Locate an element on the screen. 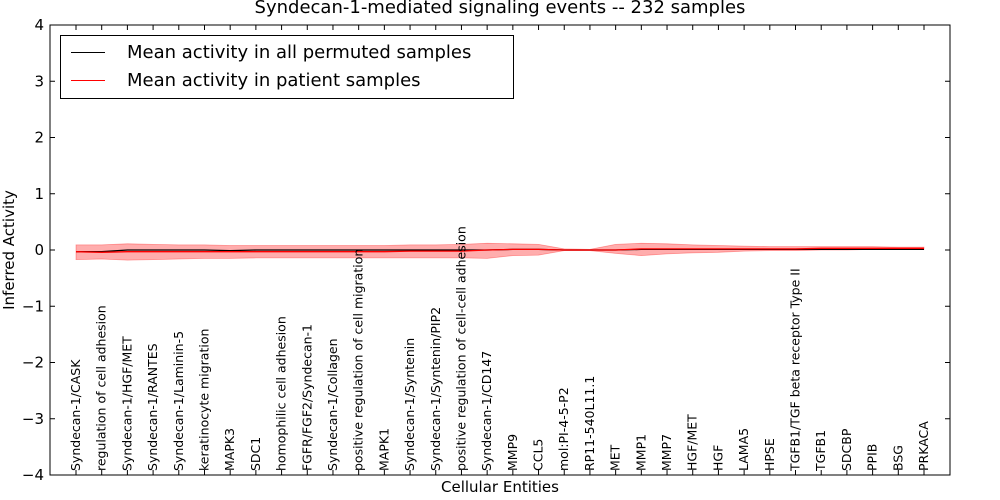  x-tick-label: TGFB1/TGF beta receptor Type II is located at coordinates (795, 370).